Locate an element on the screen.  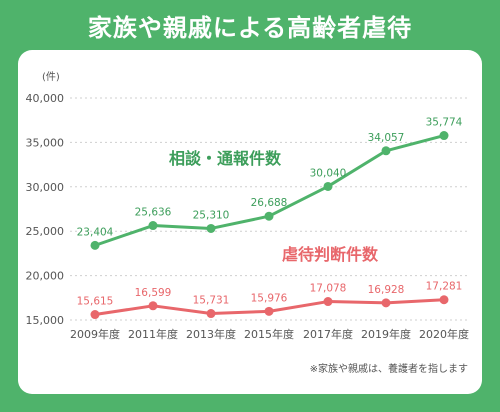
data-label: 34,057 is located at coordinates (386, 138).